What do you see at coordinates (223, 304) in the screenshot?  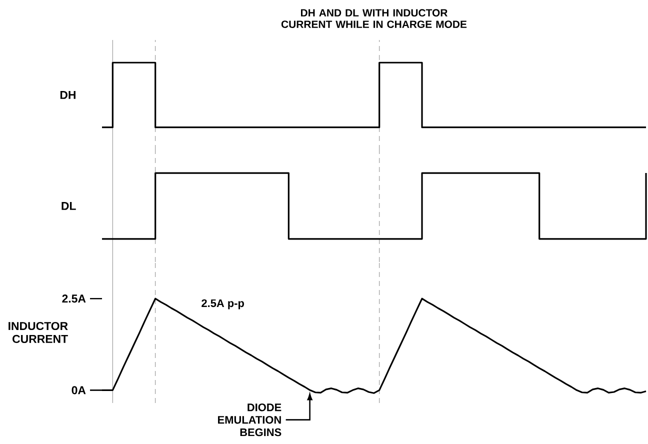 I see `annotation: 2.5A p-p` at bounding box center [223, 304].